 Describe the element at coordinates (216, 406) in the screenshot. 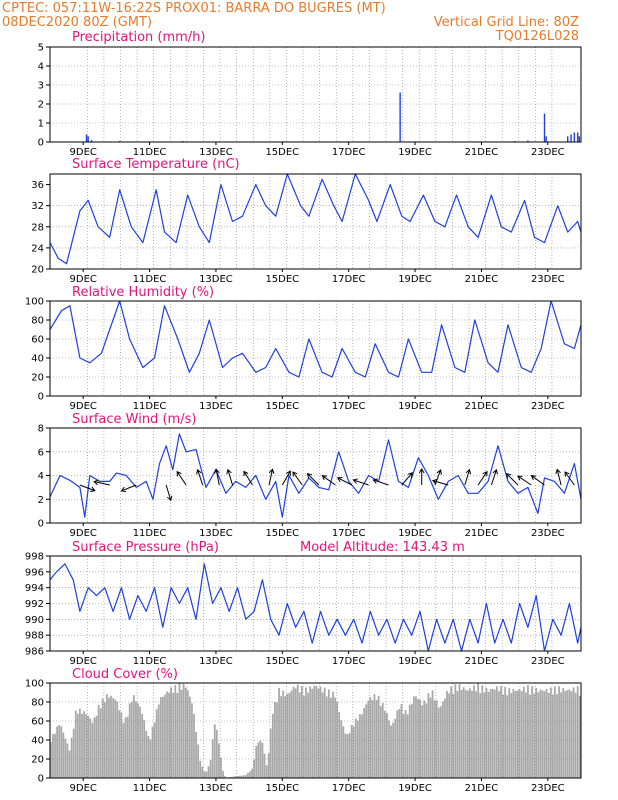

I see `x-tick-label: 13DEC` at that location.